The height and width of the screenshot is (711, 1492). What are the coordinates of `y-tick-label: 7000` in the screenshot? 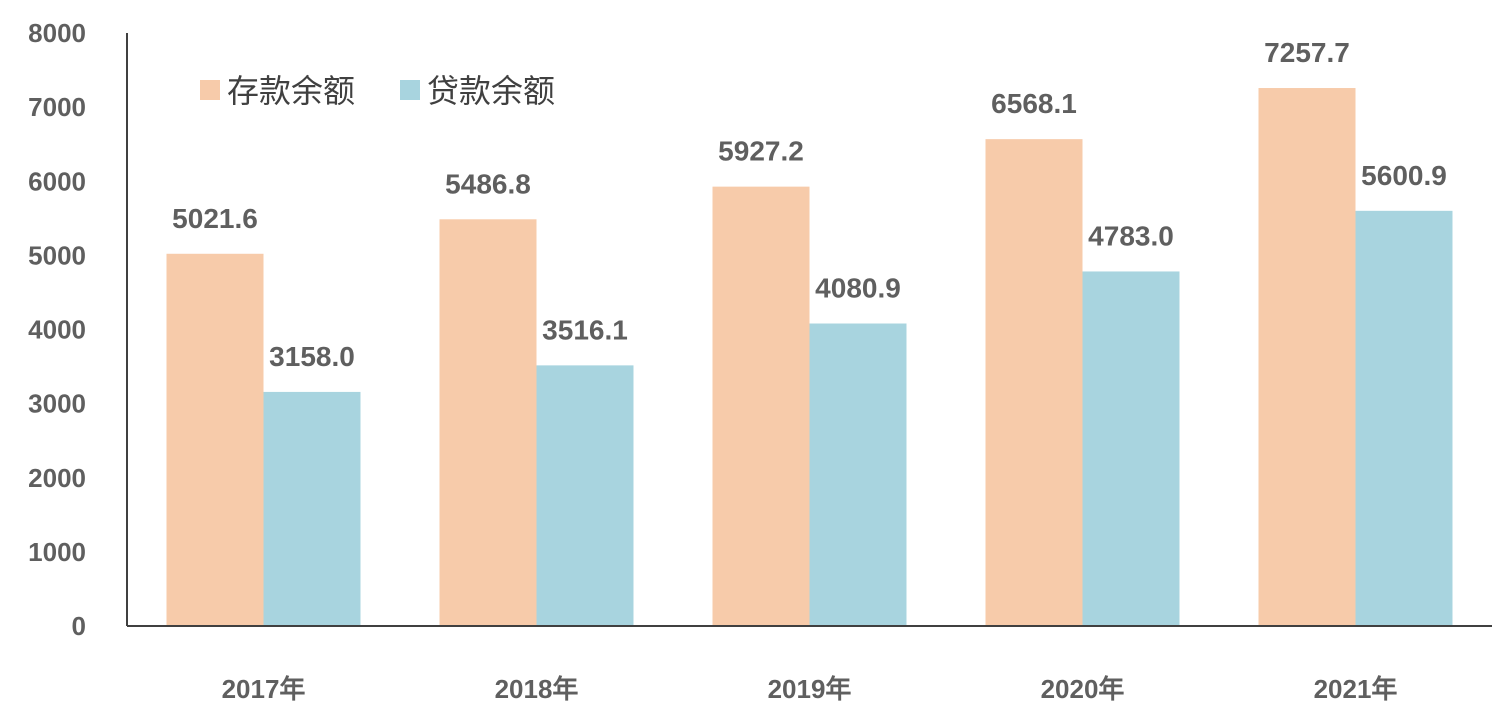 It's located at (57, 107).